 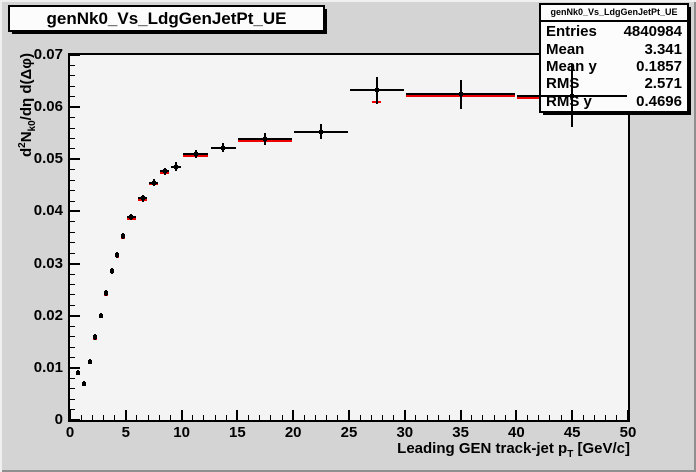 I want to click on stats-box-title: genNk0_Vs_LdgGenJetPt_UE, so click(x=614, y=13).